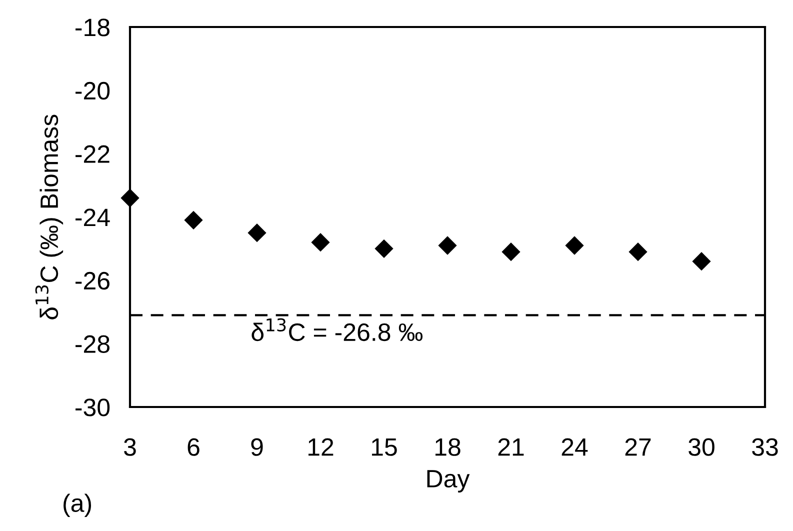 This screenshot has width=793, height=531. I want to click on y-tick-label: -28, so click(93, 344).